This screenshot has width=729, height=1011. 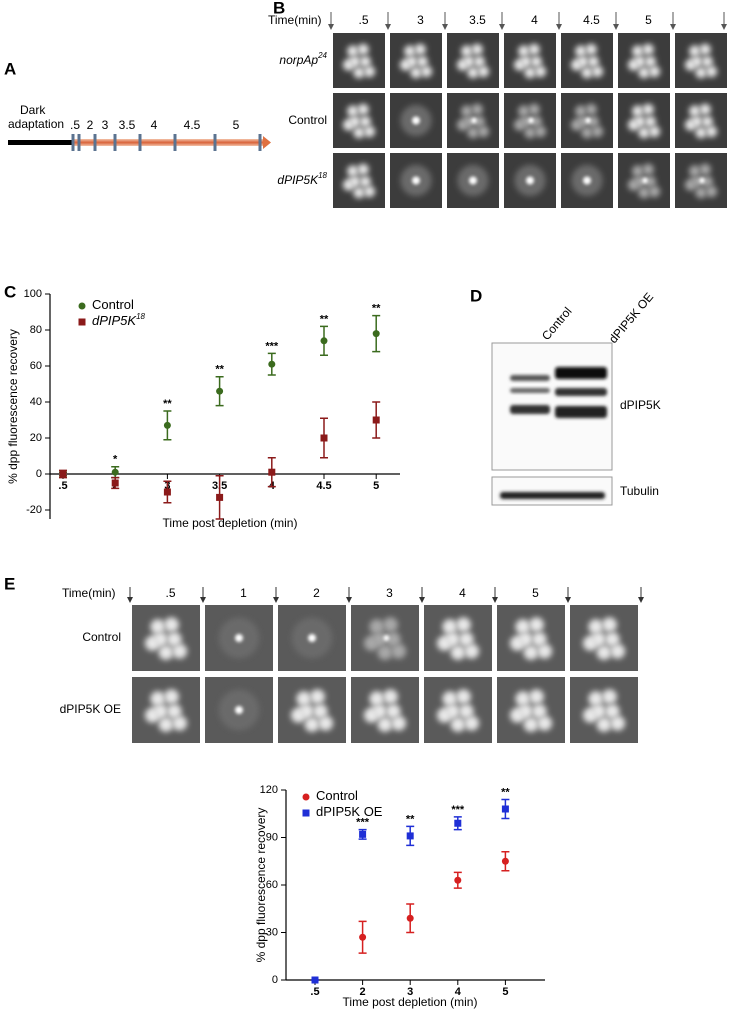 What do you see at coordinates (33, 294) in the screenshot?
I see `y-tick-label: 100` at bounding box center [33, 294].